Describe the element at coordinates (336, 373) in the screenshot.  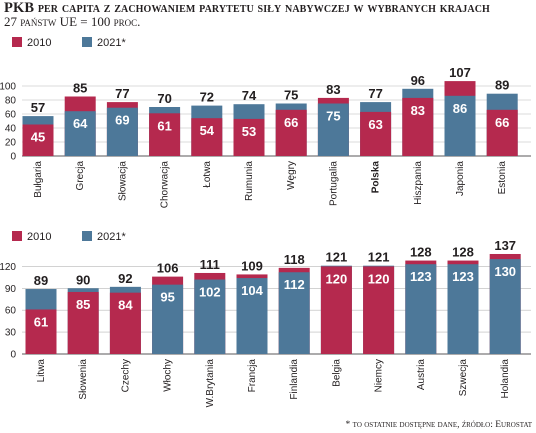
I see `x-category-label: Belgia` at that location.